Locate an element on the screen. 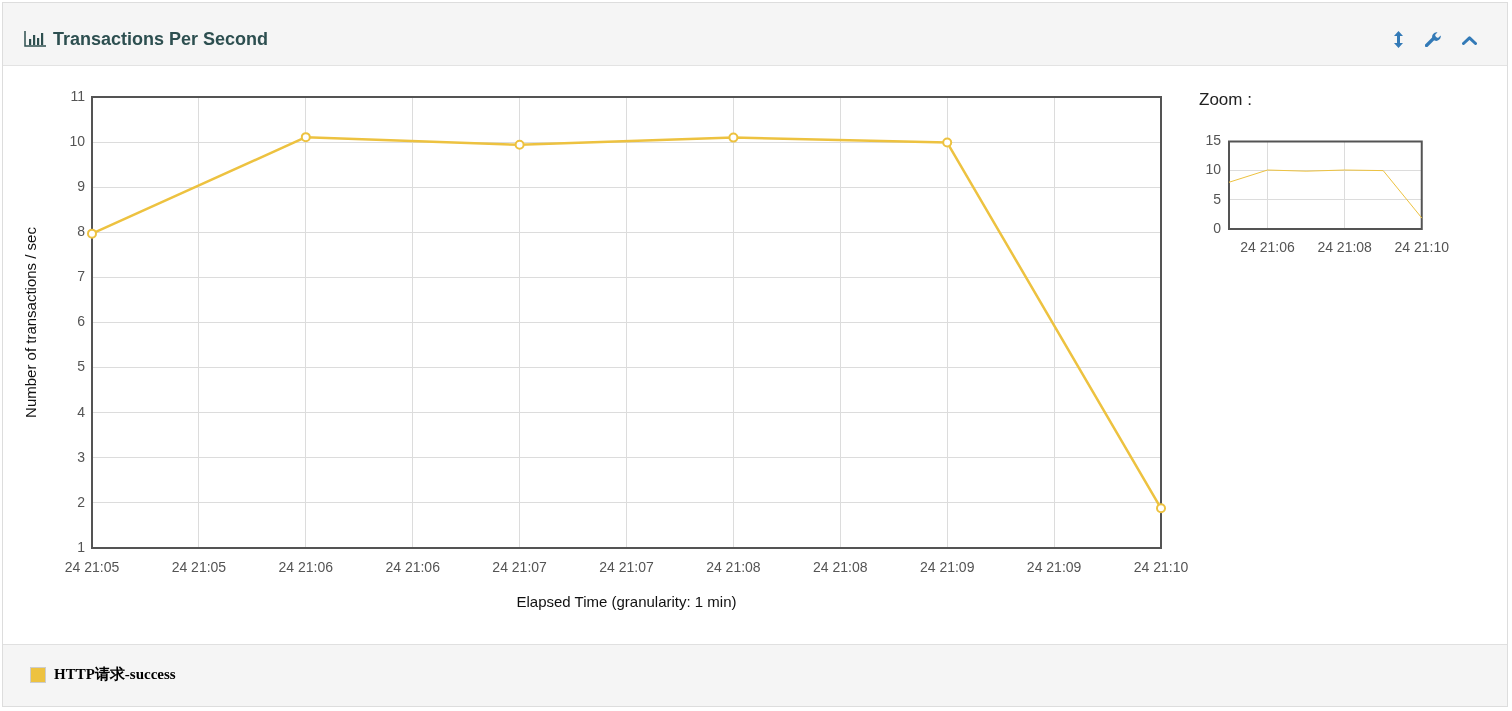  chart-title: Transactions Per Second is located at coordinates (161, 39).